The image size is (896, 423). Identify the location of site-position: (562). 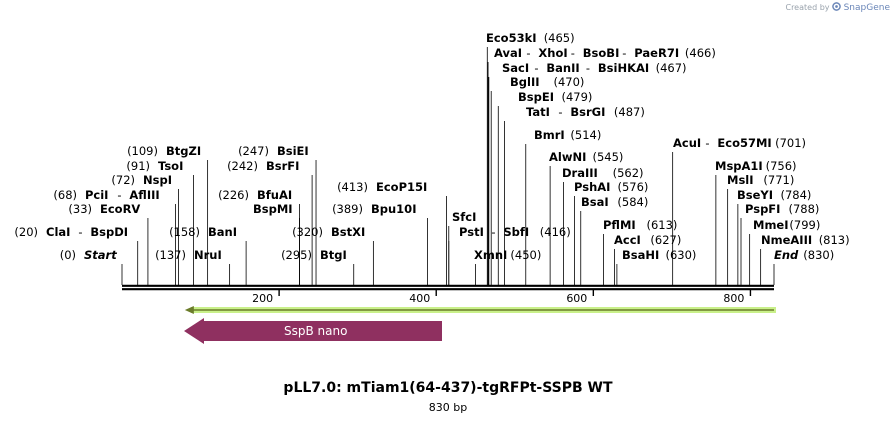
(628, 173).